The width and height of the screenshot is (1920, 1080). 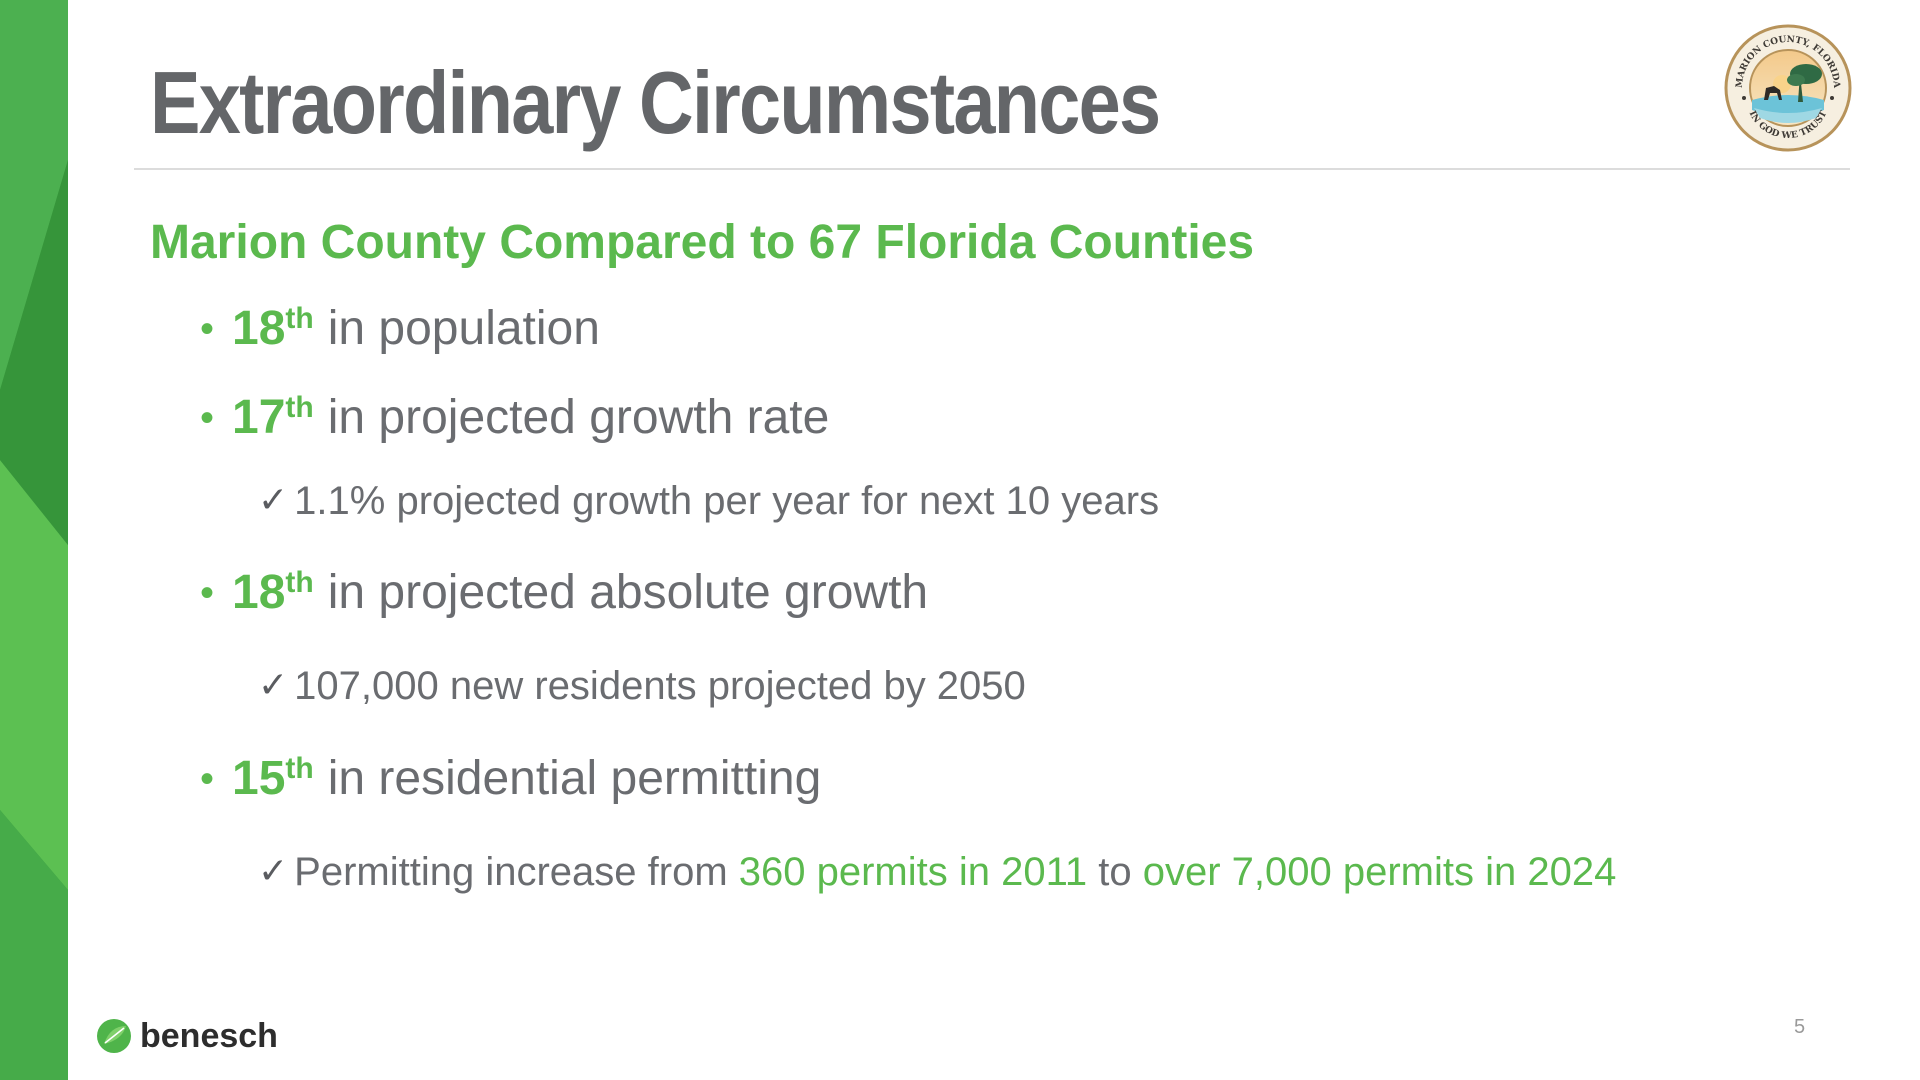 What do you see at coordinates (1379, 872) in the screenshot?
I see `permits-2024-highlight: over 7,000 permits in 2024` at bounding box center [1379, 872].